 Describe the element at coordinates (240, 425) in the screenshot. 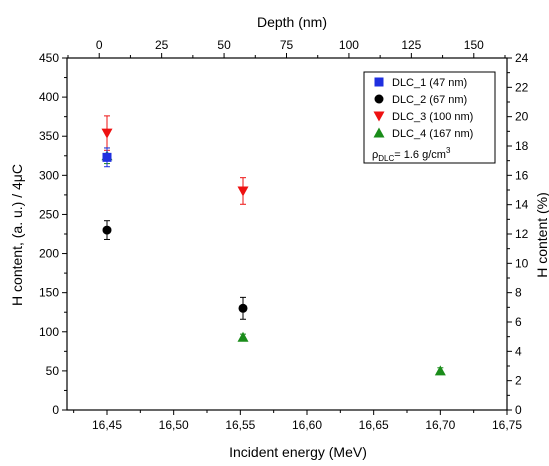

I see `x-tick-label: 16,55` at that location.